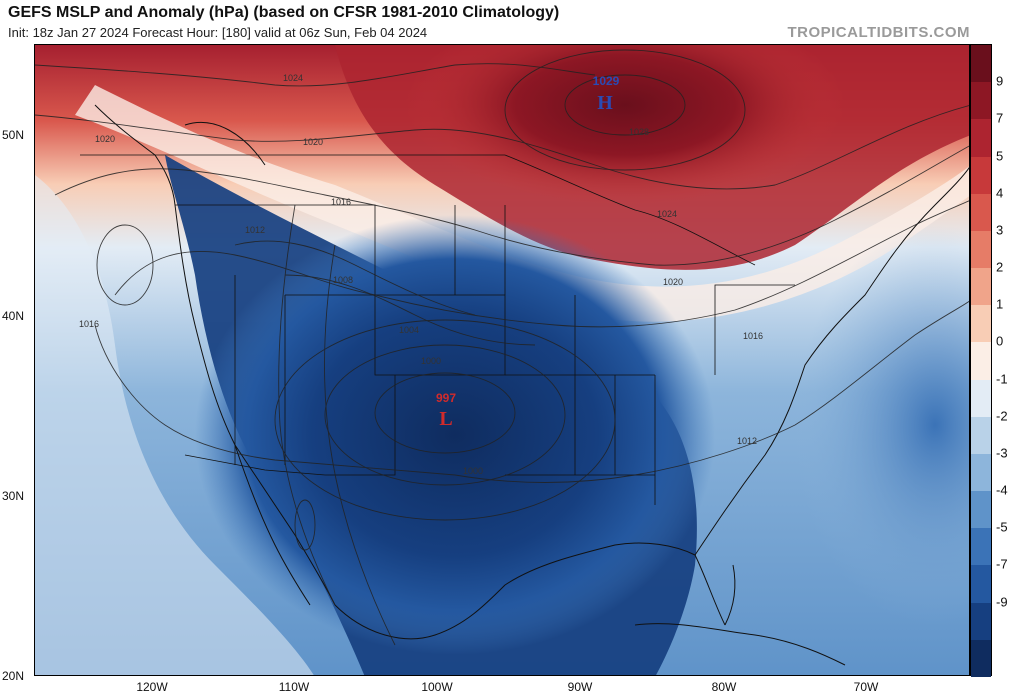 The height and width of the screenshot is (696, 1024). I want to click on colorbar-tick-label: 0, so click(1000, 341).